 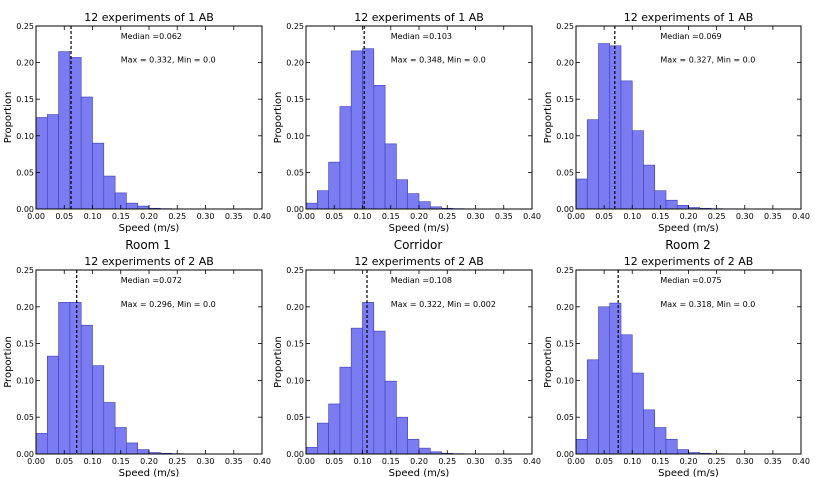 What do you see at coordinates (689, 17) in the screenshot?
I see `subplot-title: 12 experiments of 1 AB` at bounding box center [689, 17].